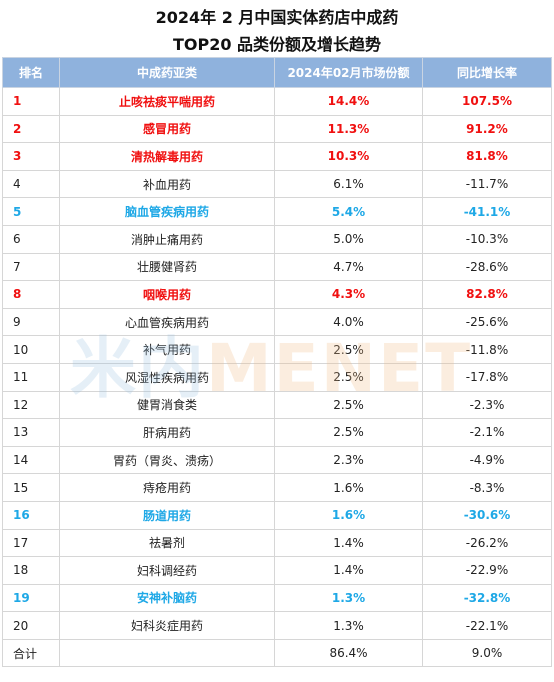  What do you see at coordinates (31, 543) in the screenshot?
I see `cell-rank: 17` at bounding box center [31, 543].